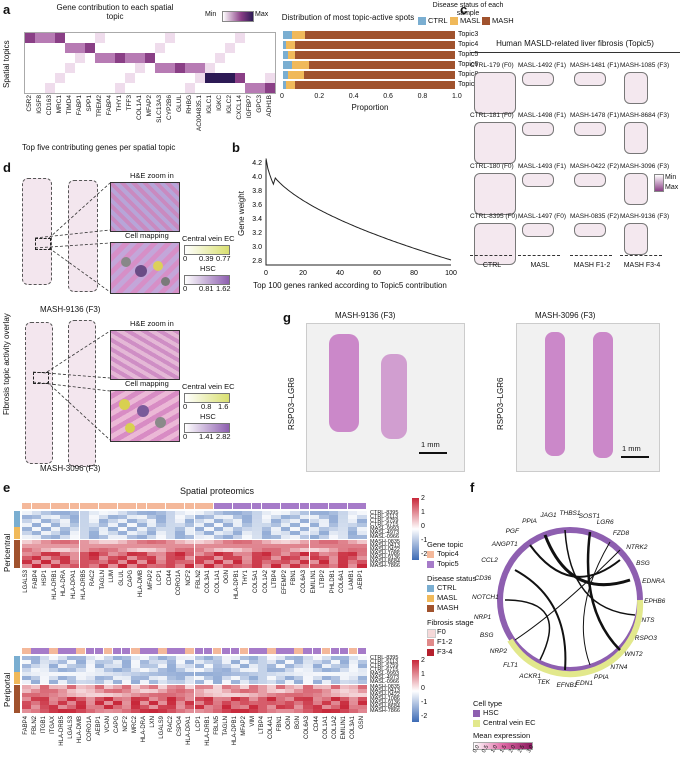 The image size is (685, 778). What do you see at coordinates (530, 676) in the screenshot?
I see `chord-gene-label: ACKR1` at bounding box center [530, 676].